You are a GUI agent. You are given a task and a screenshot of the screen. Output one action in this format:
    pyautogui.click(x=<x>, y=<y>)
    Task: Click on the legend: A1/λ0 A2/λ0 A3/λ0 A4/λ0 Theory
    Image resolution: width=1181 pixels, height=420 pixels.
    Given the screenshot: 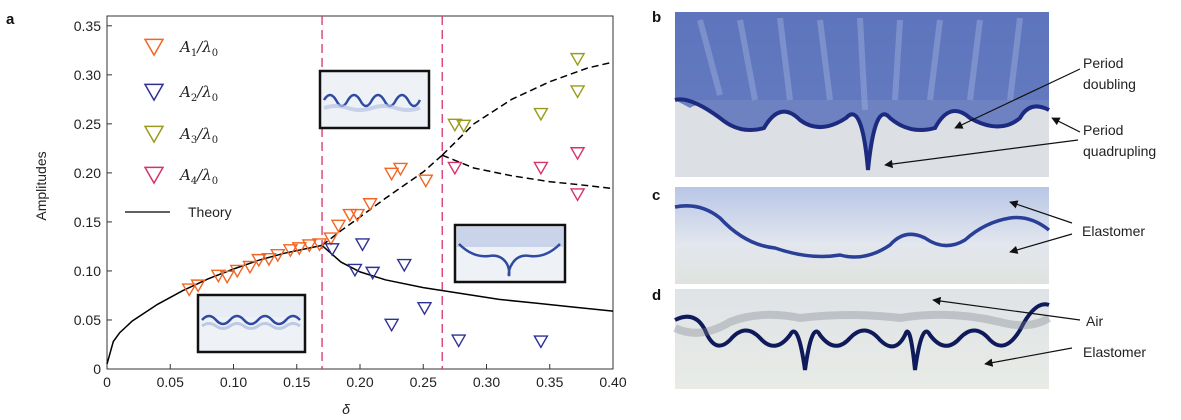 What is the action you would take?
    pyautogui.click(x=178, y=129)
    